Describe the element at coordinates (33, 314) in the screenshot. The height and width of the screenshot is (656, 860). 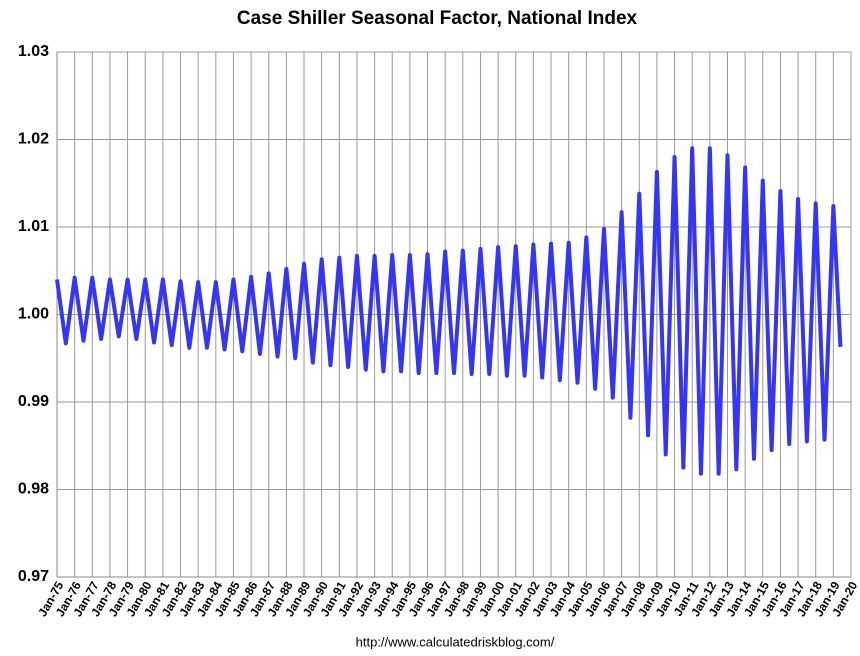
I see `y-tick-label: 1.00` at that location.